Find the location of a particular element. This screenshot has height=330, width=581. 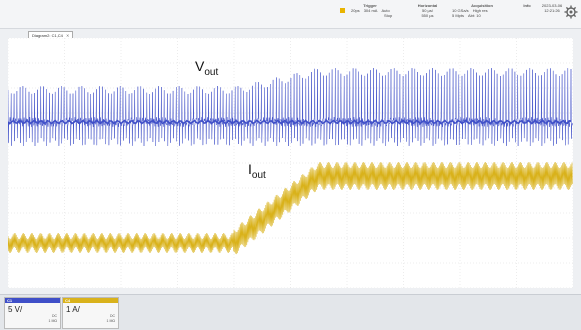

trigger-level: 20ps is located at coordinates (355, 10).